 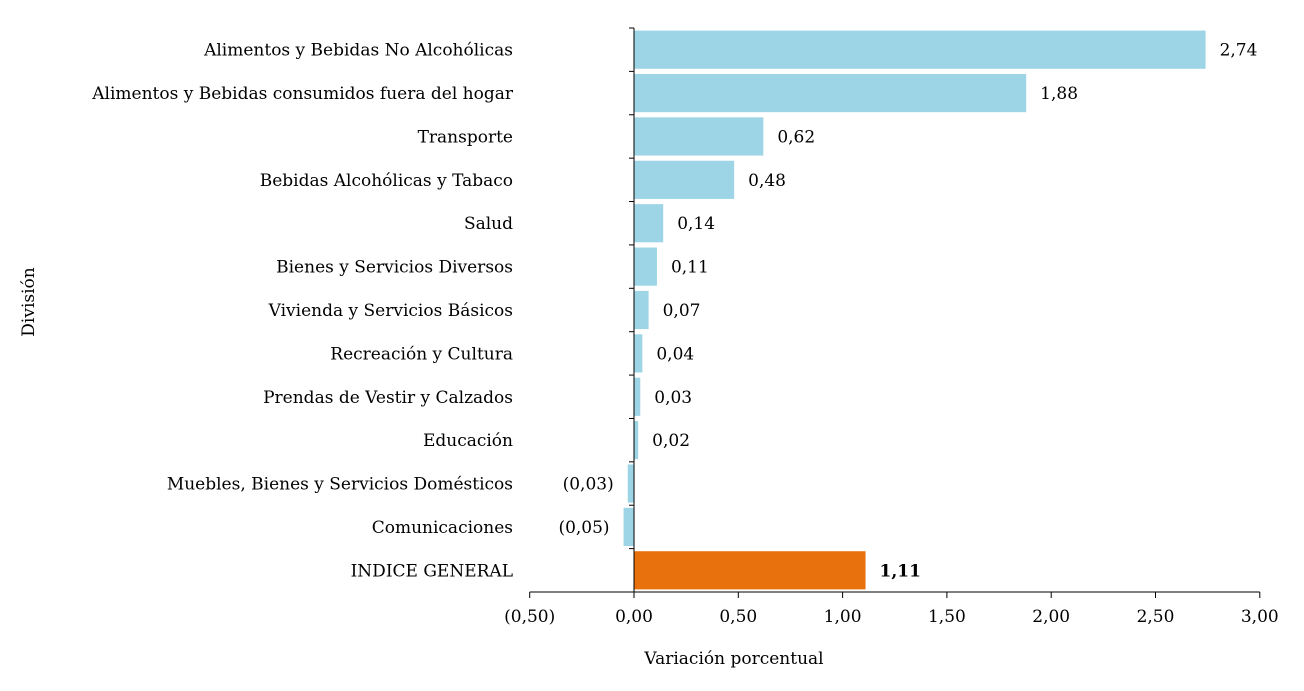 I want to click on data-label: 0,14, so click(x=696, y=224).